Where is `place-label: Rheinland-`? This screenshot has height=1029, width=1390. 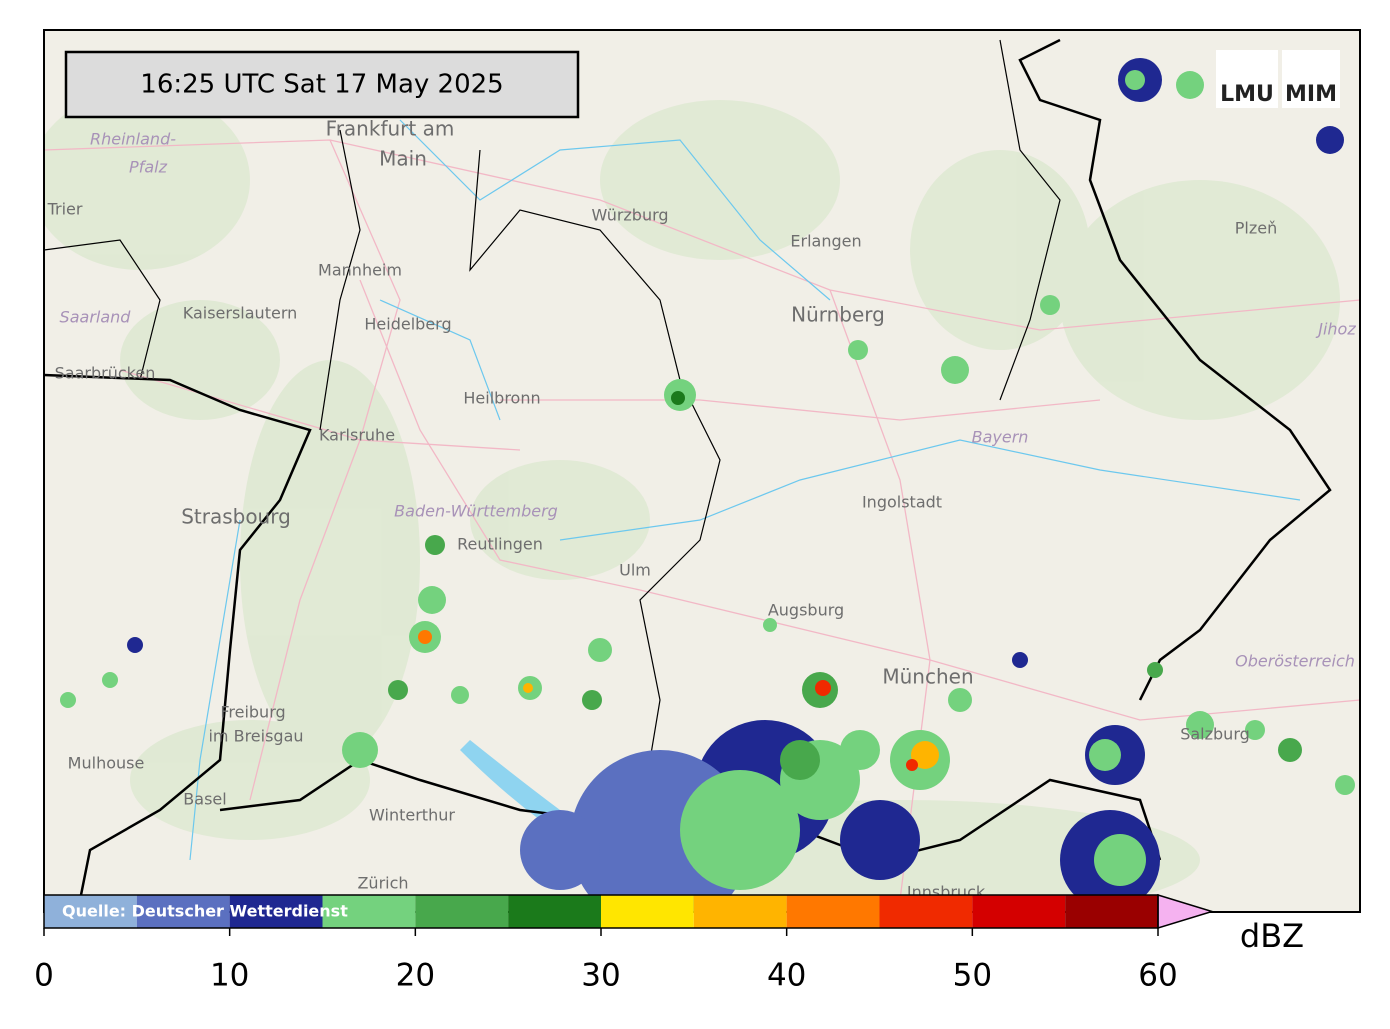
place-label: Rheinland- is located at coordinates (133, 139).